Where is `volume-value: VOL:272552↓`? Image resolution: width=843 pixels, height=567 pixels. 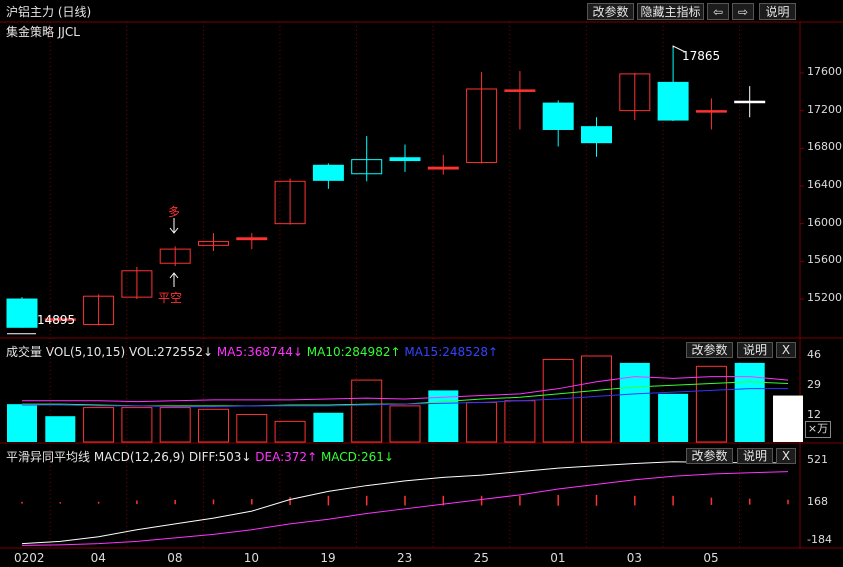
volume-value: VOL:272552↓ is located at coordinates (171, 352).